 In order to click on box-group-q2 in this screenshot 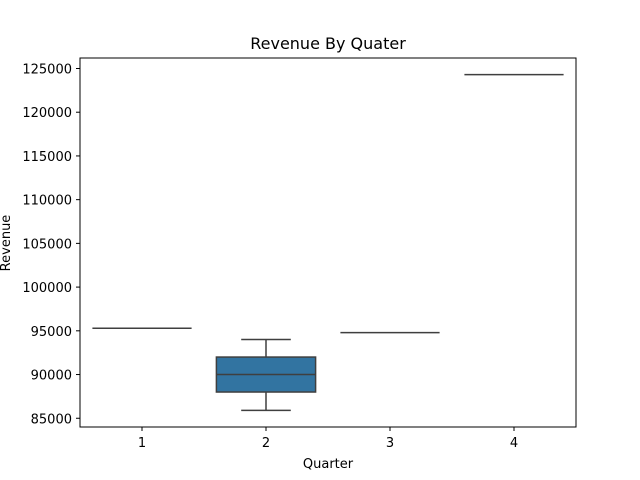, I will do `click(266, 375)`.